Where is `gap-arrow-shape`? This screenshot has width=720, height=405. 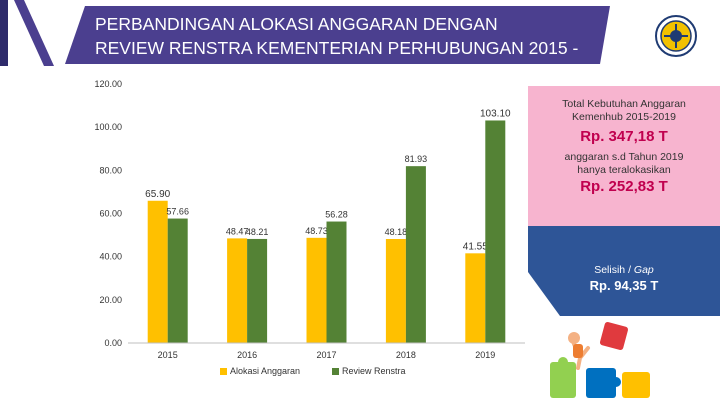
gap-arrow-shape is located at coordinates (624, 271).